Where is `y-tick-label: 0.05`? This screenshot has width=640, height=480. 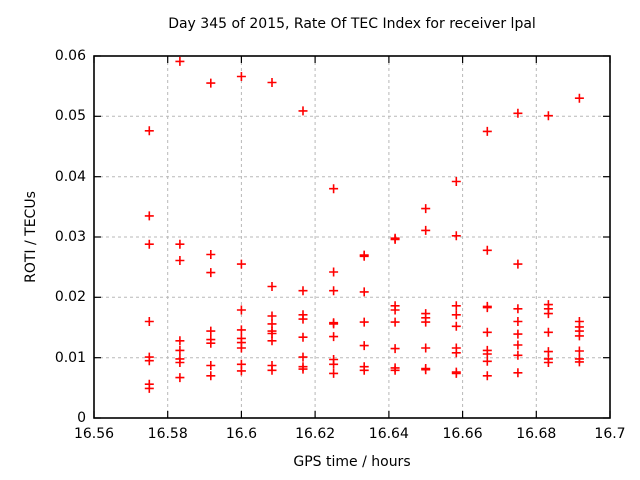 y-tick-label: 0.05 is located at coordinates (70, 116).